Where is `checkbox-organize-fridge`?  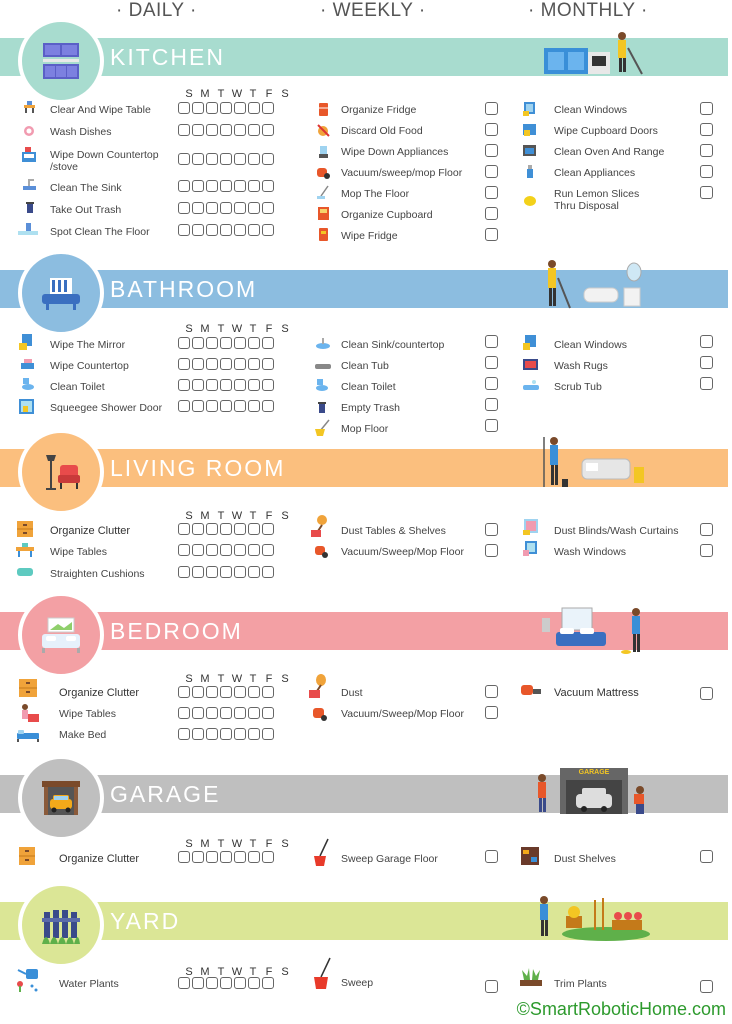 checkbox-organize-fridge is located at coordinates (491, 108).